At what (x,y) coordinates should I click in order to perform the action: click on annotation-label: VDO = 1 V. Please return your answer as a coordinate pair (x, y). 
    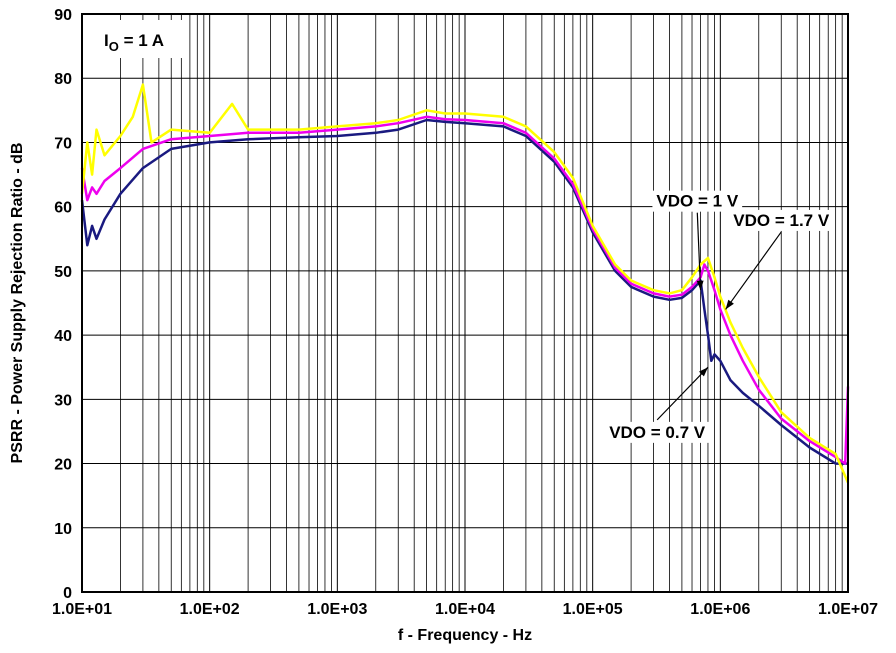
    Looking at the image, I should click on (697, 201).